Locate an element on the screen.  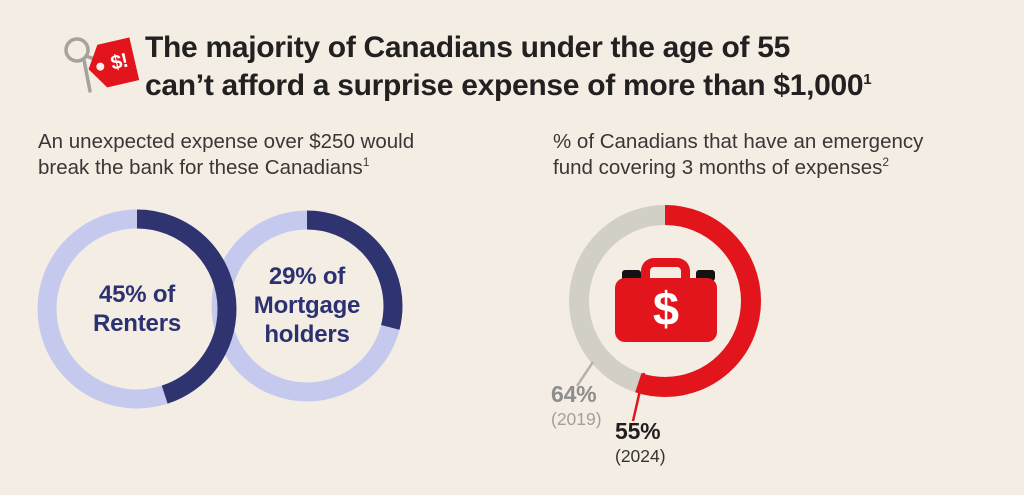
renters-donut-center-label: 45% of Renters is located at coordinates (137, 309).